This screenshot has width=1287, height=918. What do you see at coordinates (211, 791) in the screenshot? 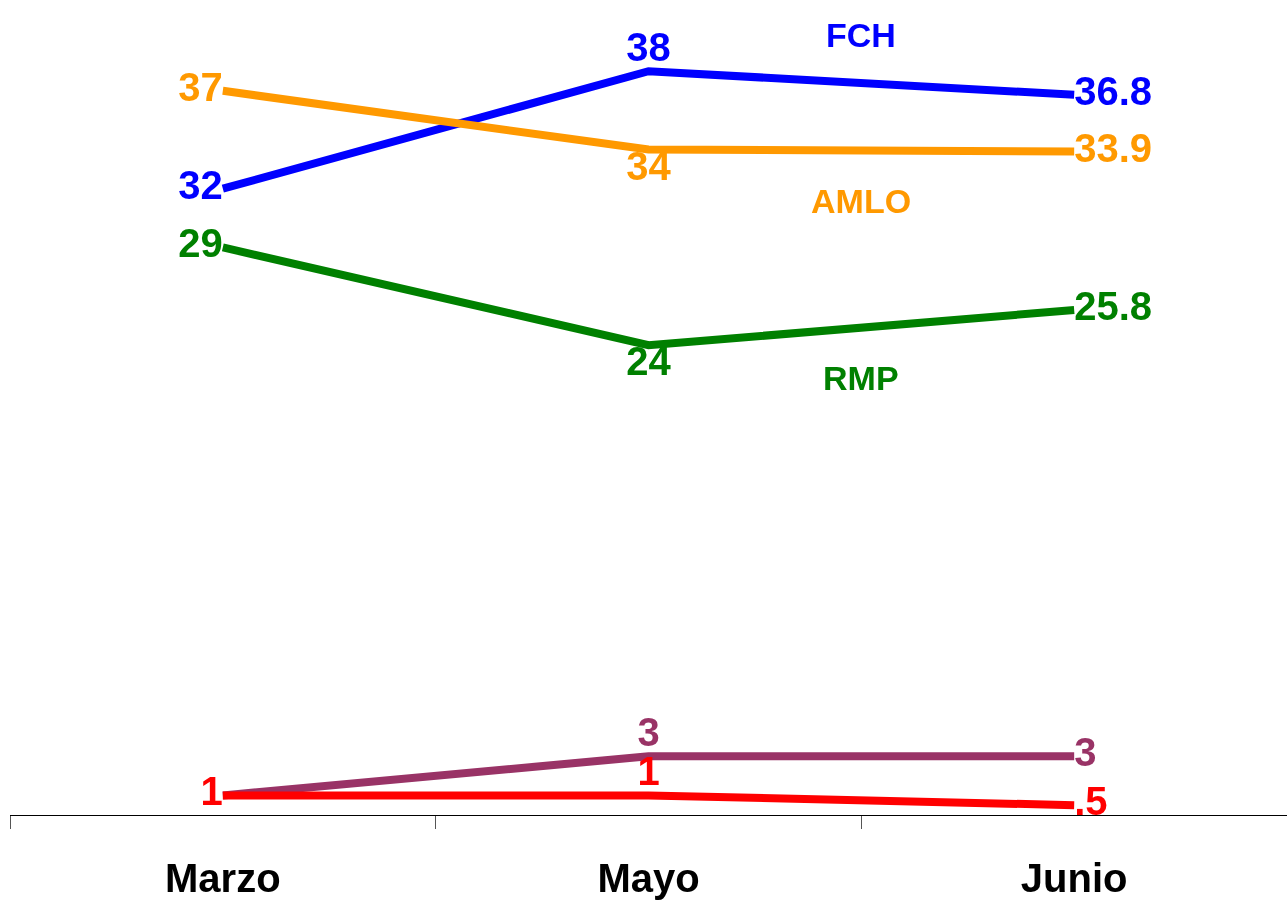
I see `data-label: 1` at bounding box center [211, 791].